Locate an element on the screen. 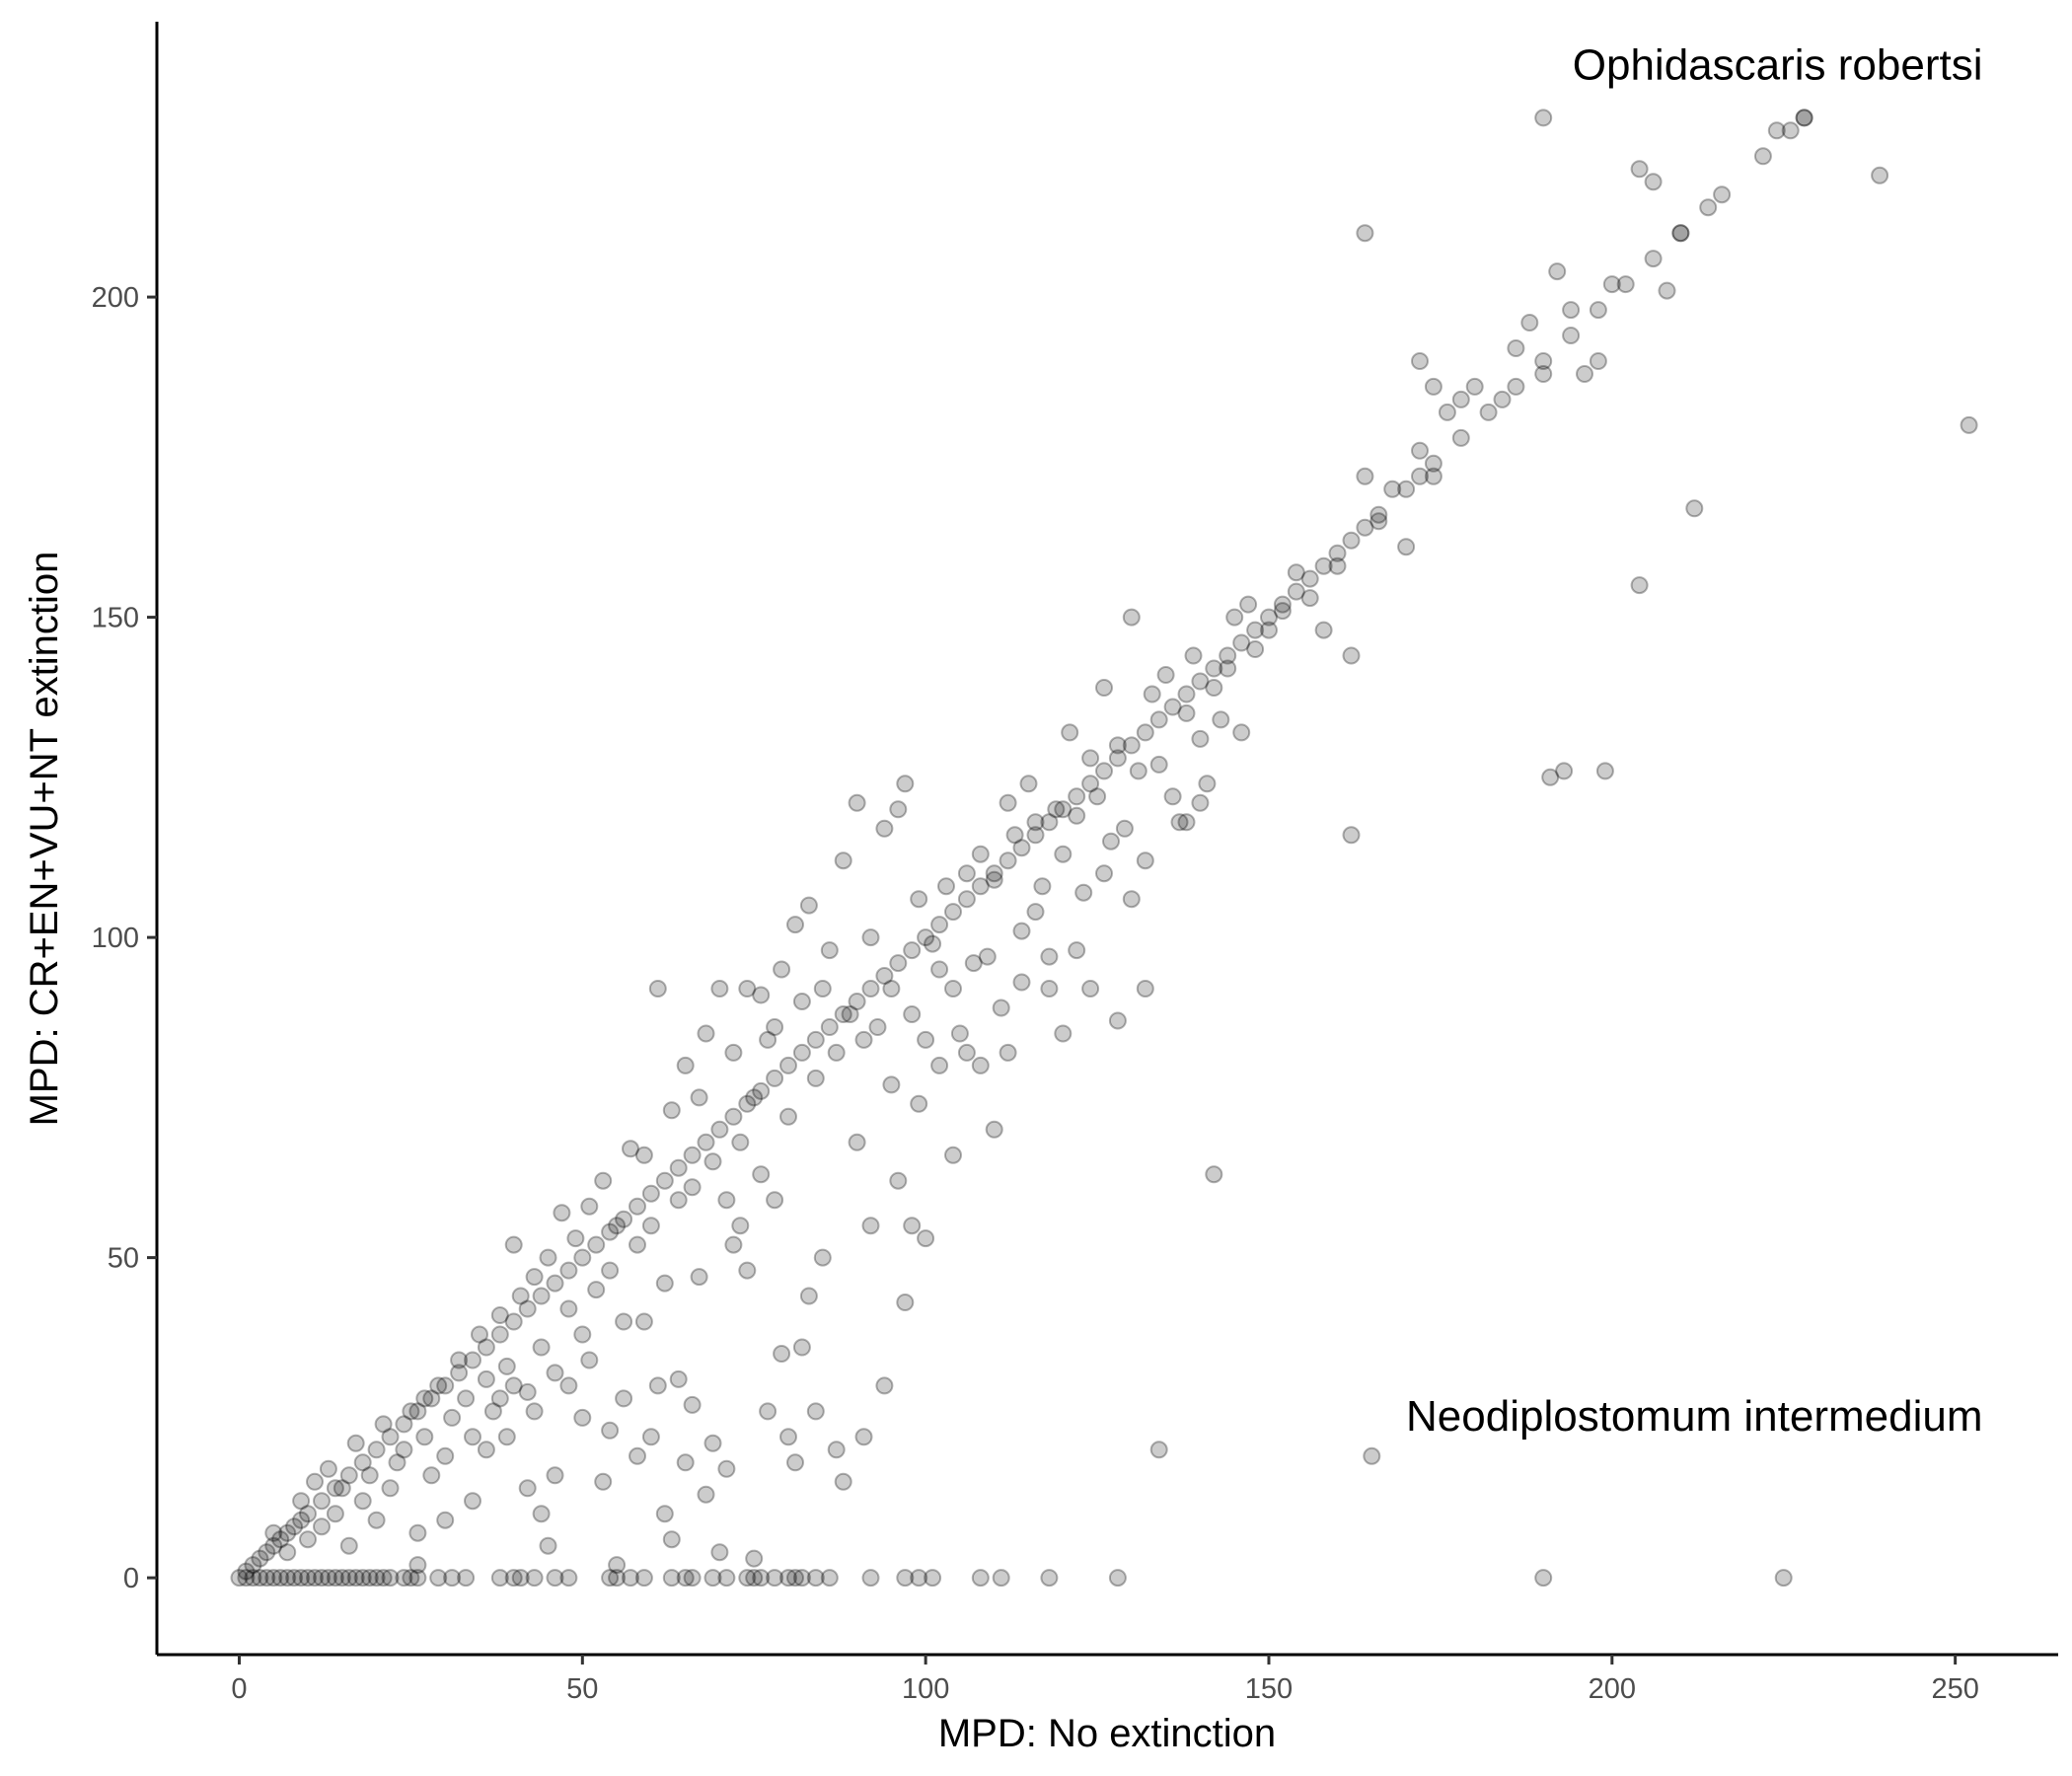  y-tick-label: 50 is located at coordinates (124, 1259).